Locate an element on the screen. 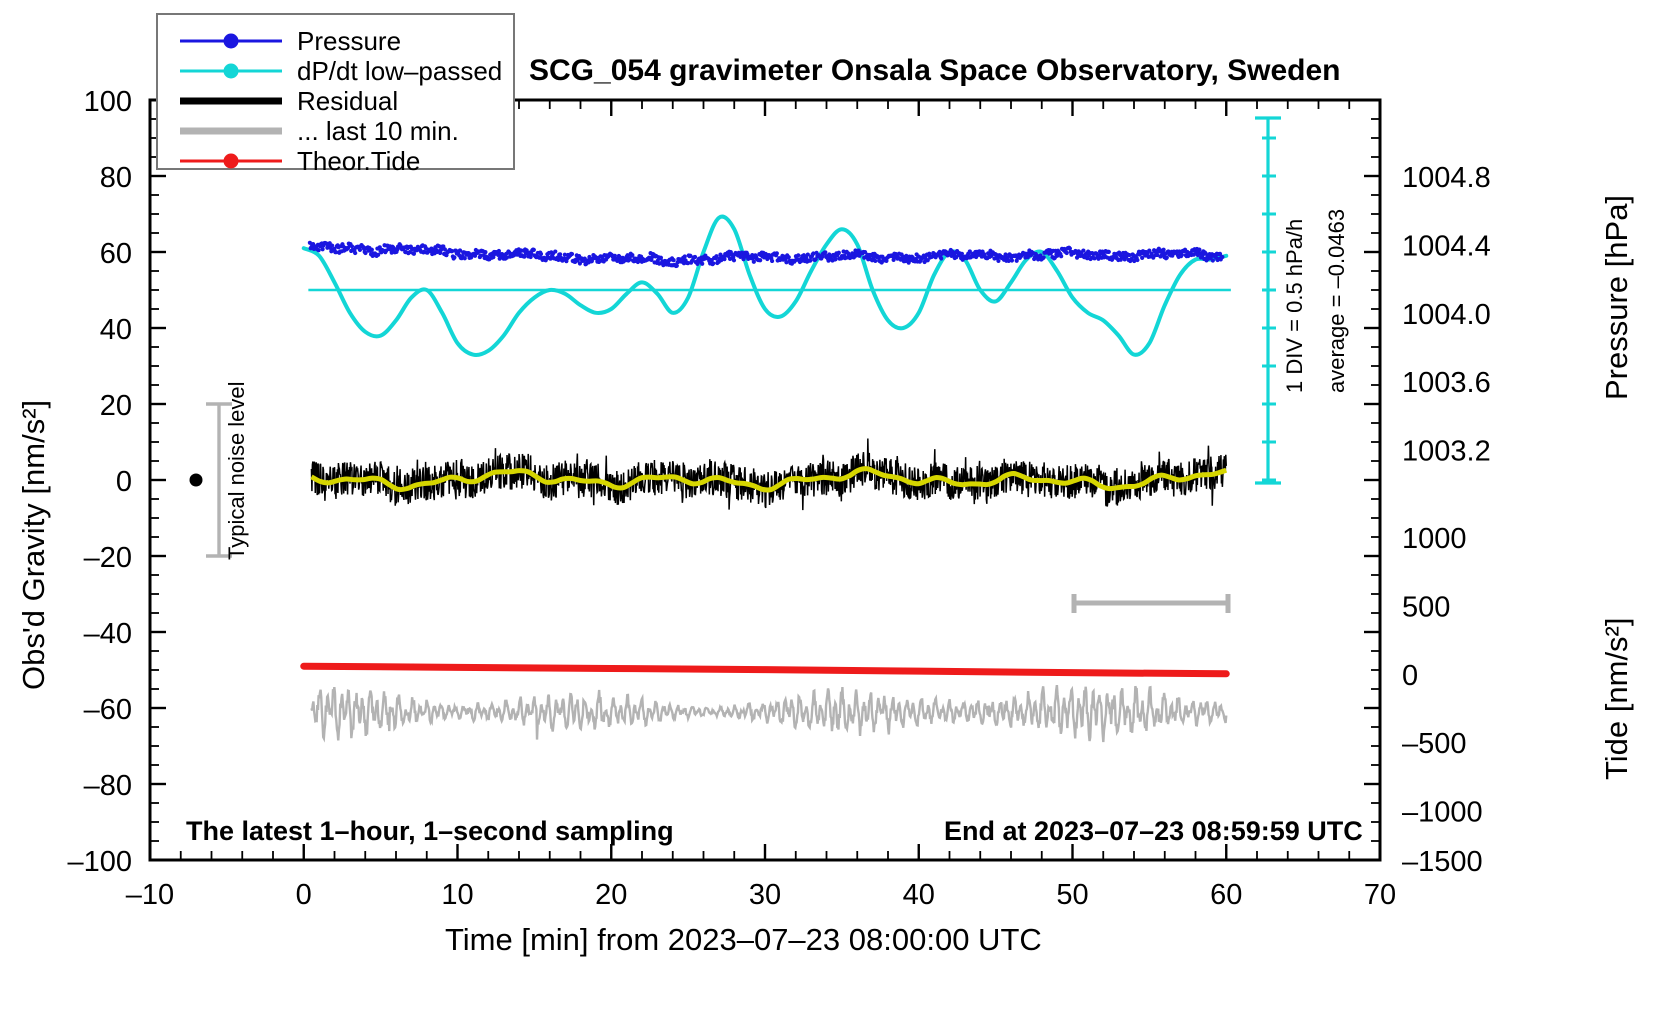 The image size is (1660, 1020). legend-item-dp-dt-low-passed: dP/dt low–passed is located at coordinates (341, 71).